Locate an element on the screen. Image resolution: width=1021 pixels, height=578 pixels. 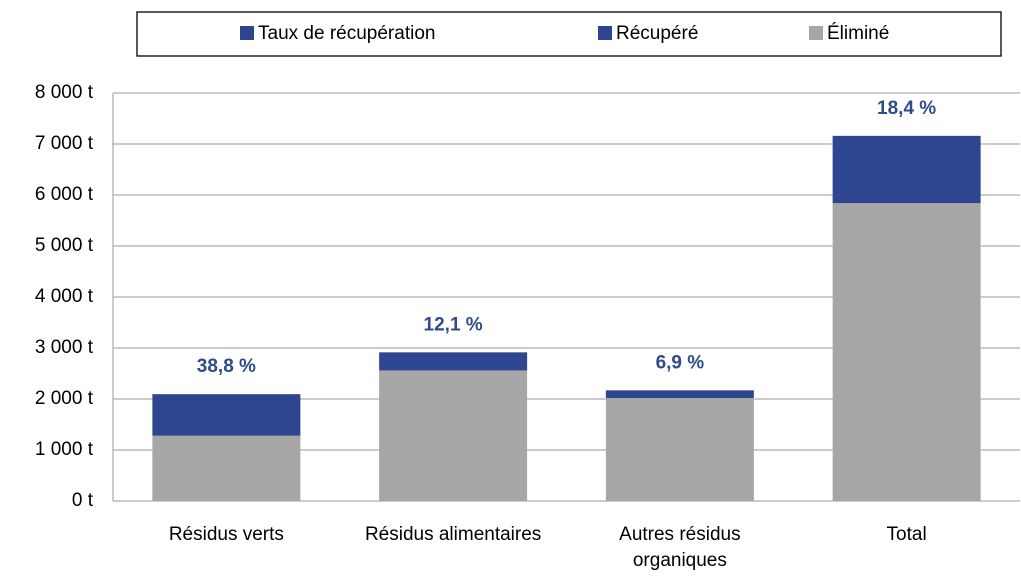
data-label: 18,4 % is located at coordinates (906, 108).